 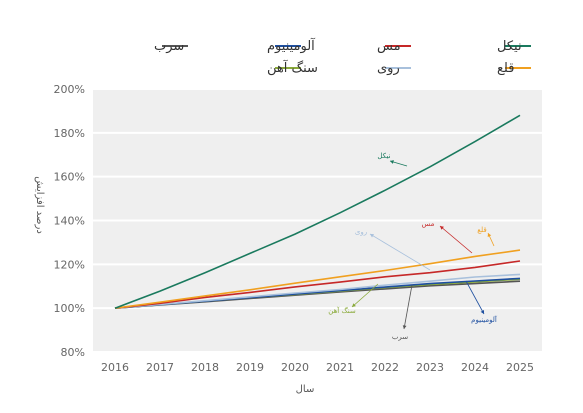 I want to click on y-tick-label: 140%, so click(x=69, y=221).